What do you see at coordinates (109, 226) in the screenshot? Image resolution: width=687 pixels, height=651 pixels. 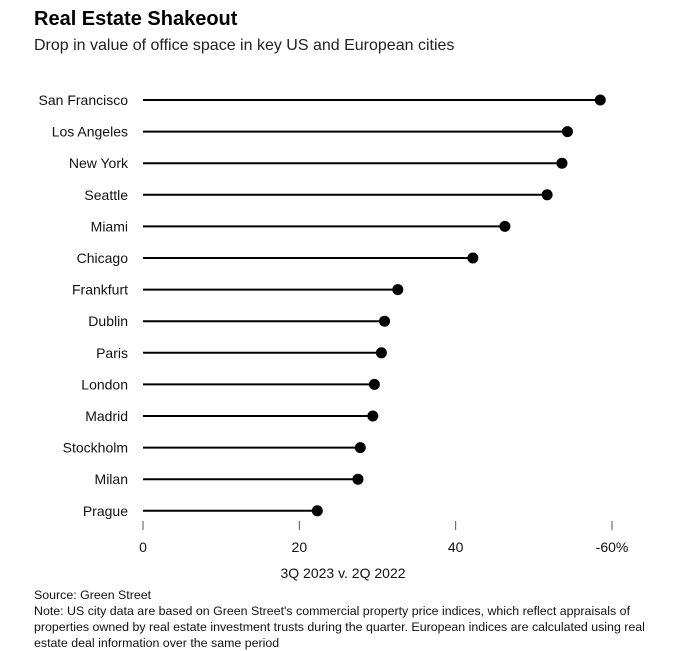 I see `category-label: Miami` at bounding box center [109, 226].